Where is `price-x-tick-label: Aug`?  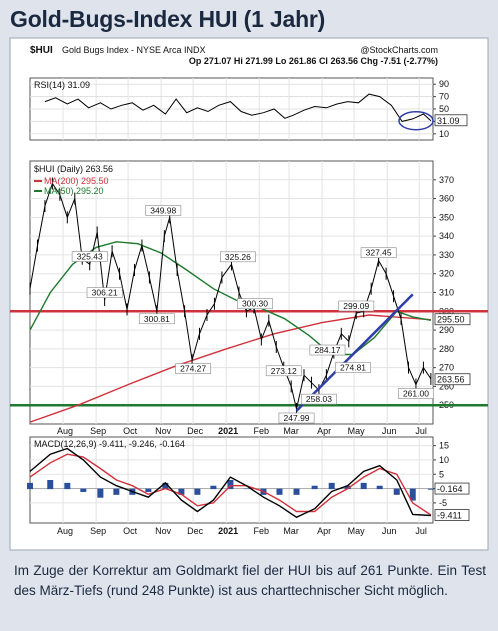
price-x-tick-label: Aug is located at coordinates (65, 431).